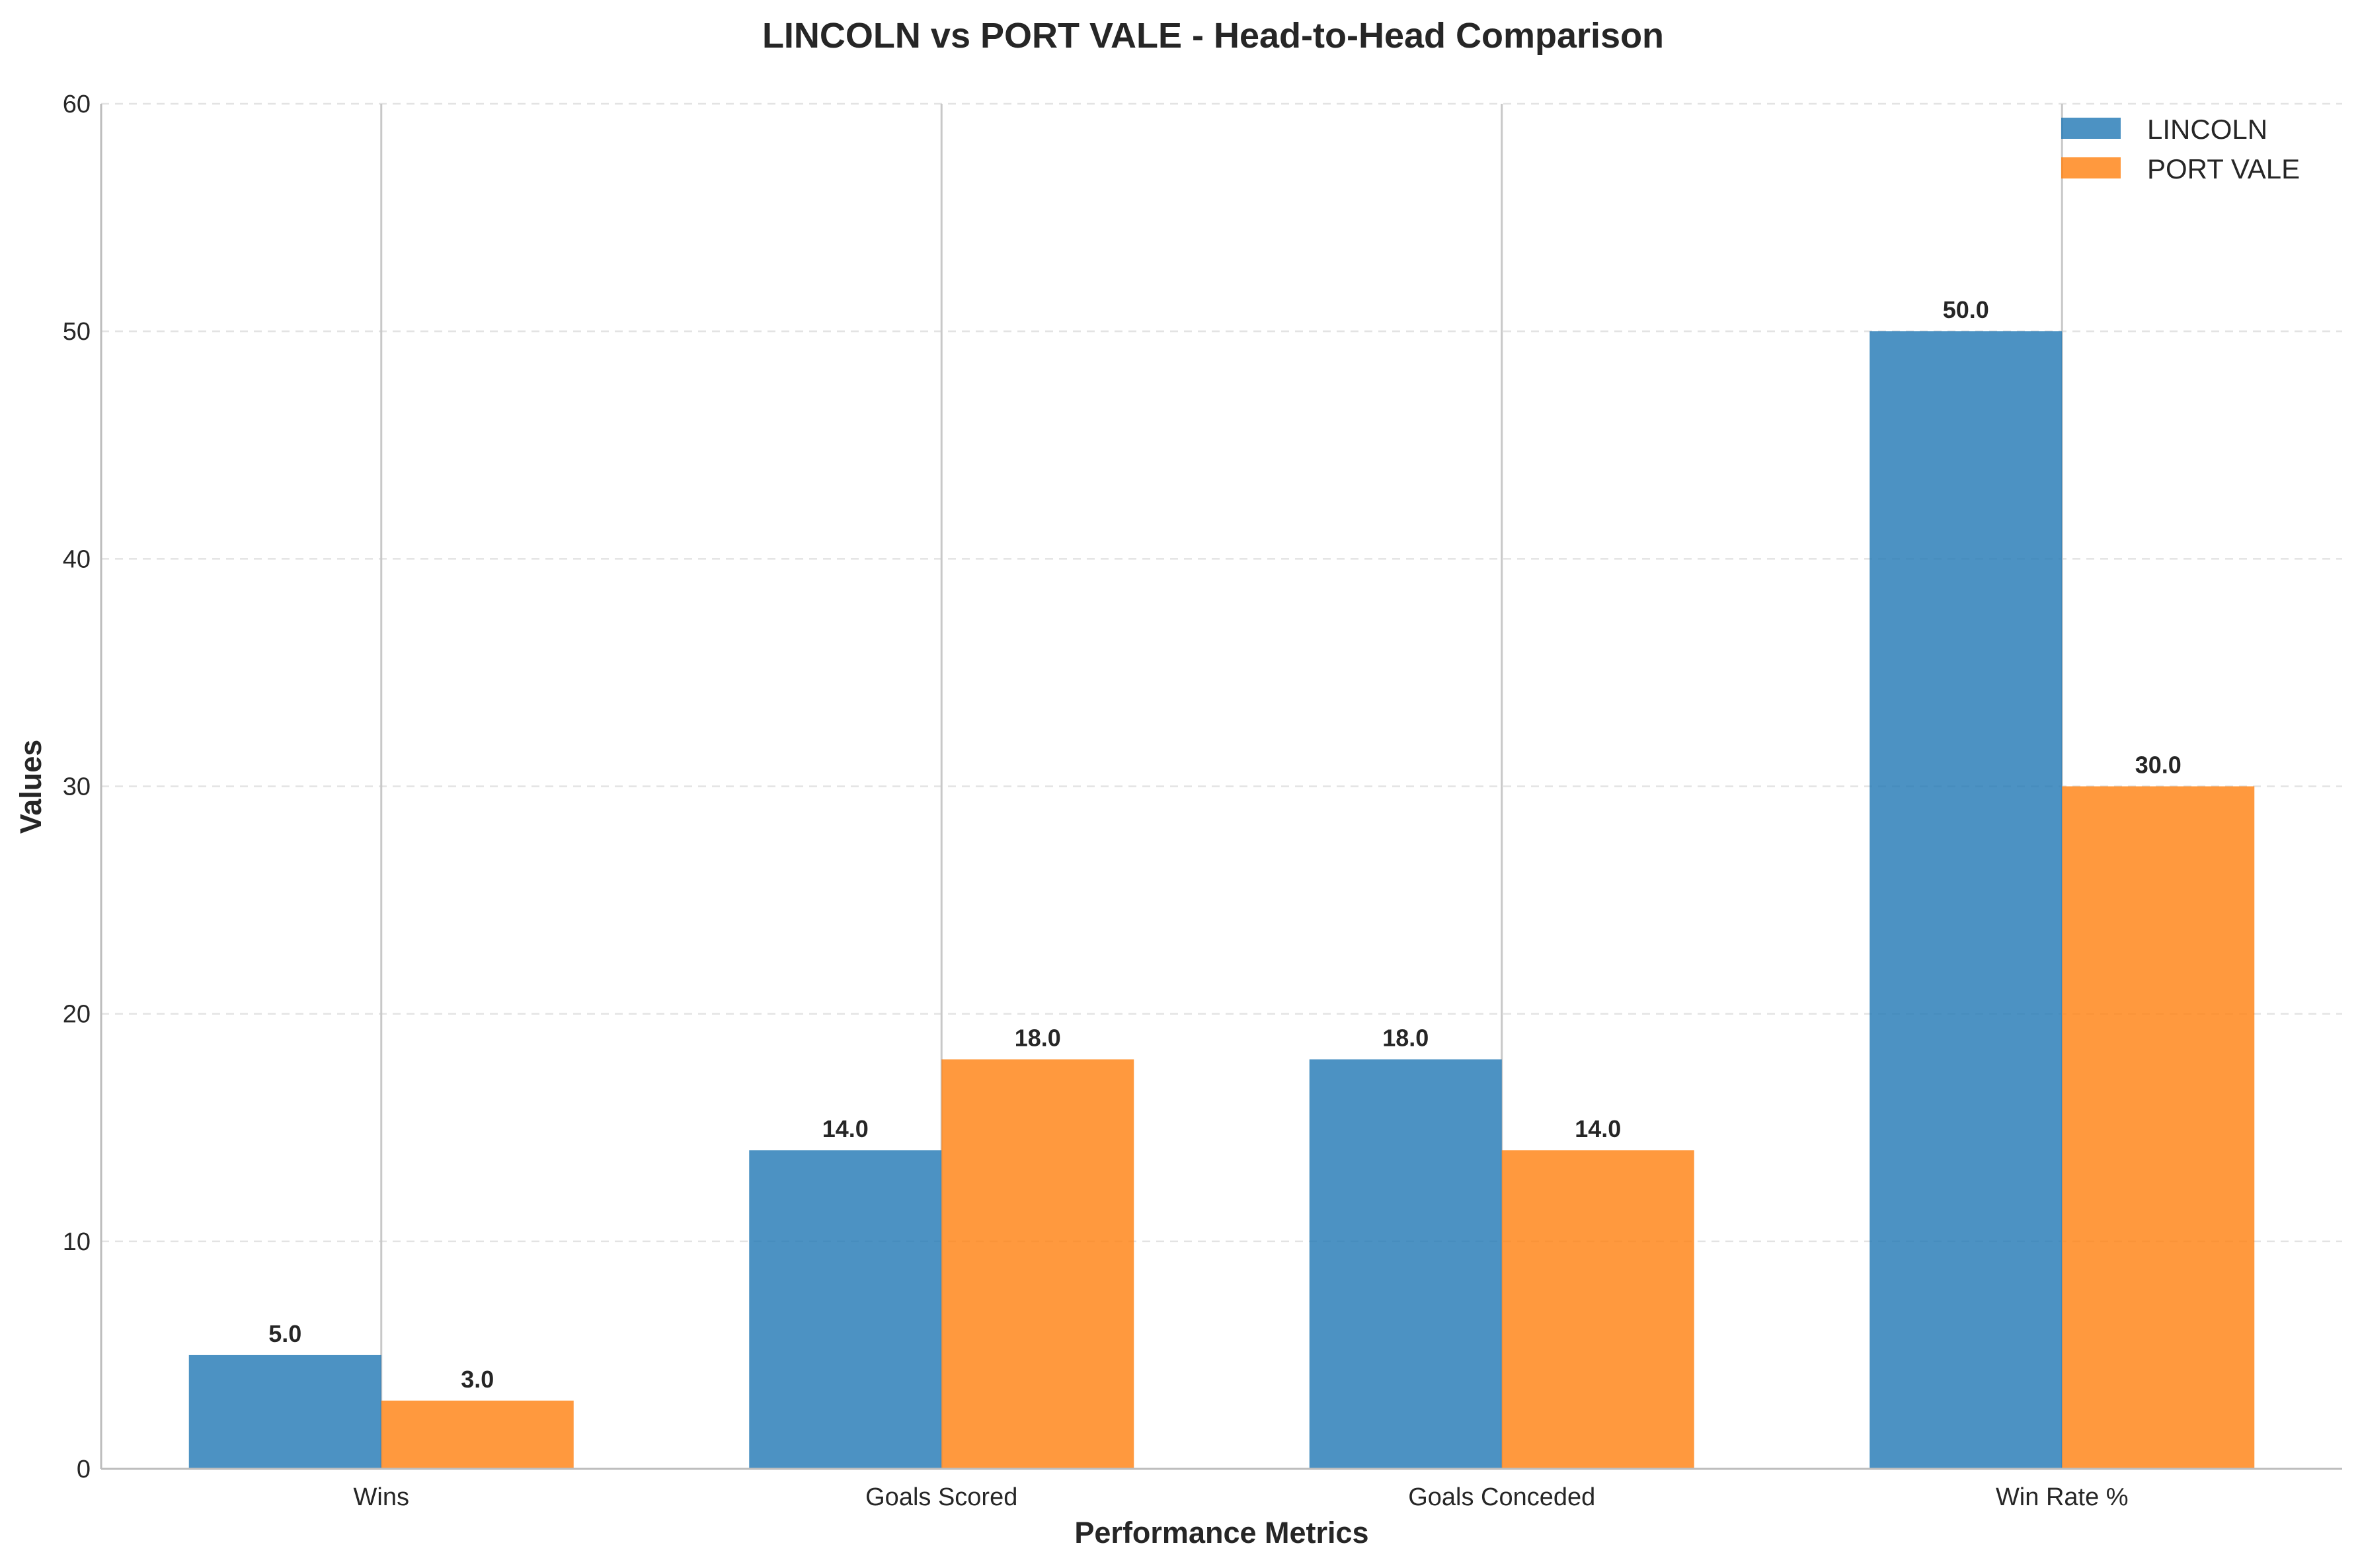 The height and width of the screenshot is (1568, 2360). I want to click on x-tick-label: Goals Conceded, so click(1501, 1497).